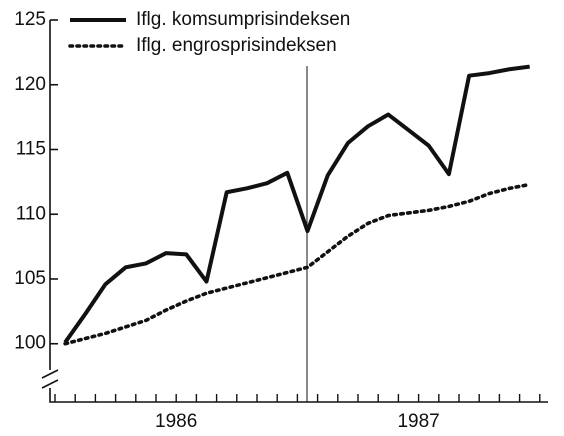 This screenshot has width=564, height=436. Describe the element at coordinates (50, 379) in the screenshot. I see `axis-break` at that location.